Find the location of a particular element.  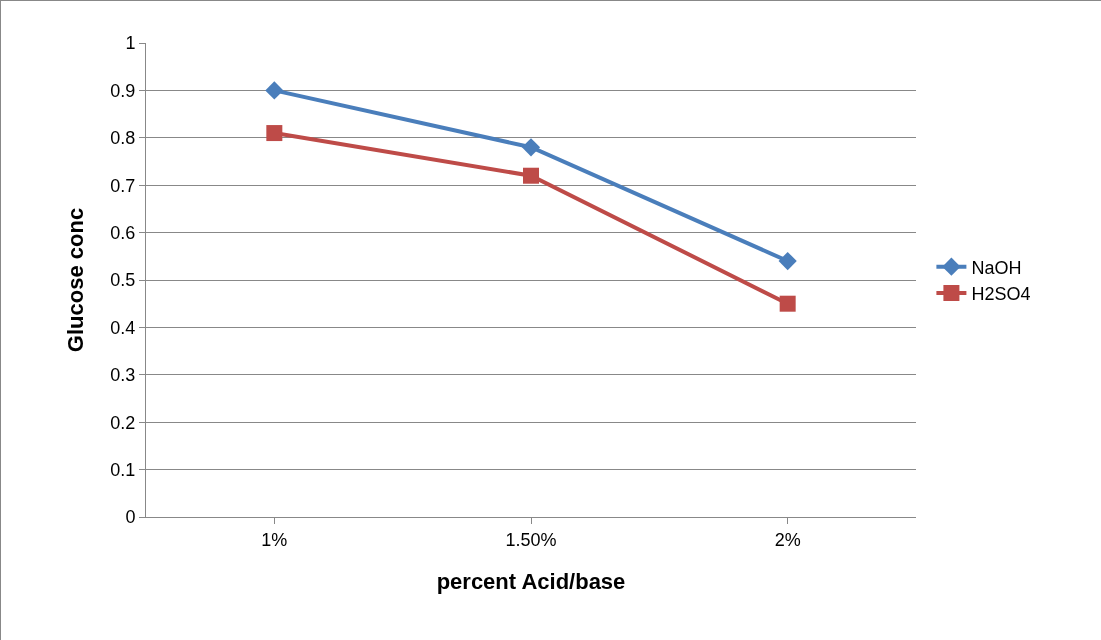

y-tick-label: 0.2 is located at coordinates (123, 422).